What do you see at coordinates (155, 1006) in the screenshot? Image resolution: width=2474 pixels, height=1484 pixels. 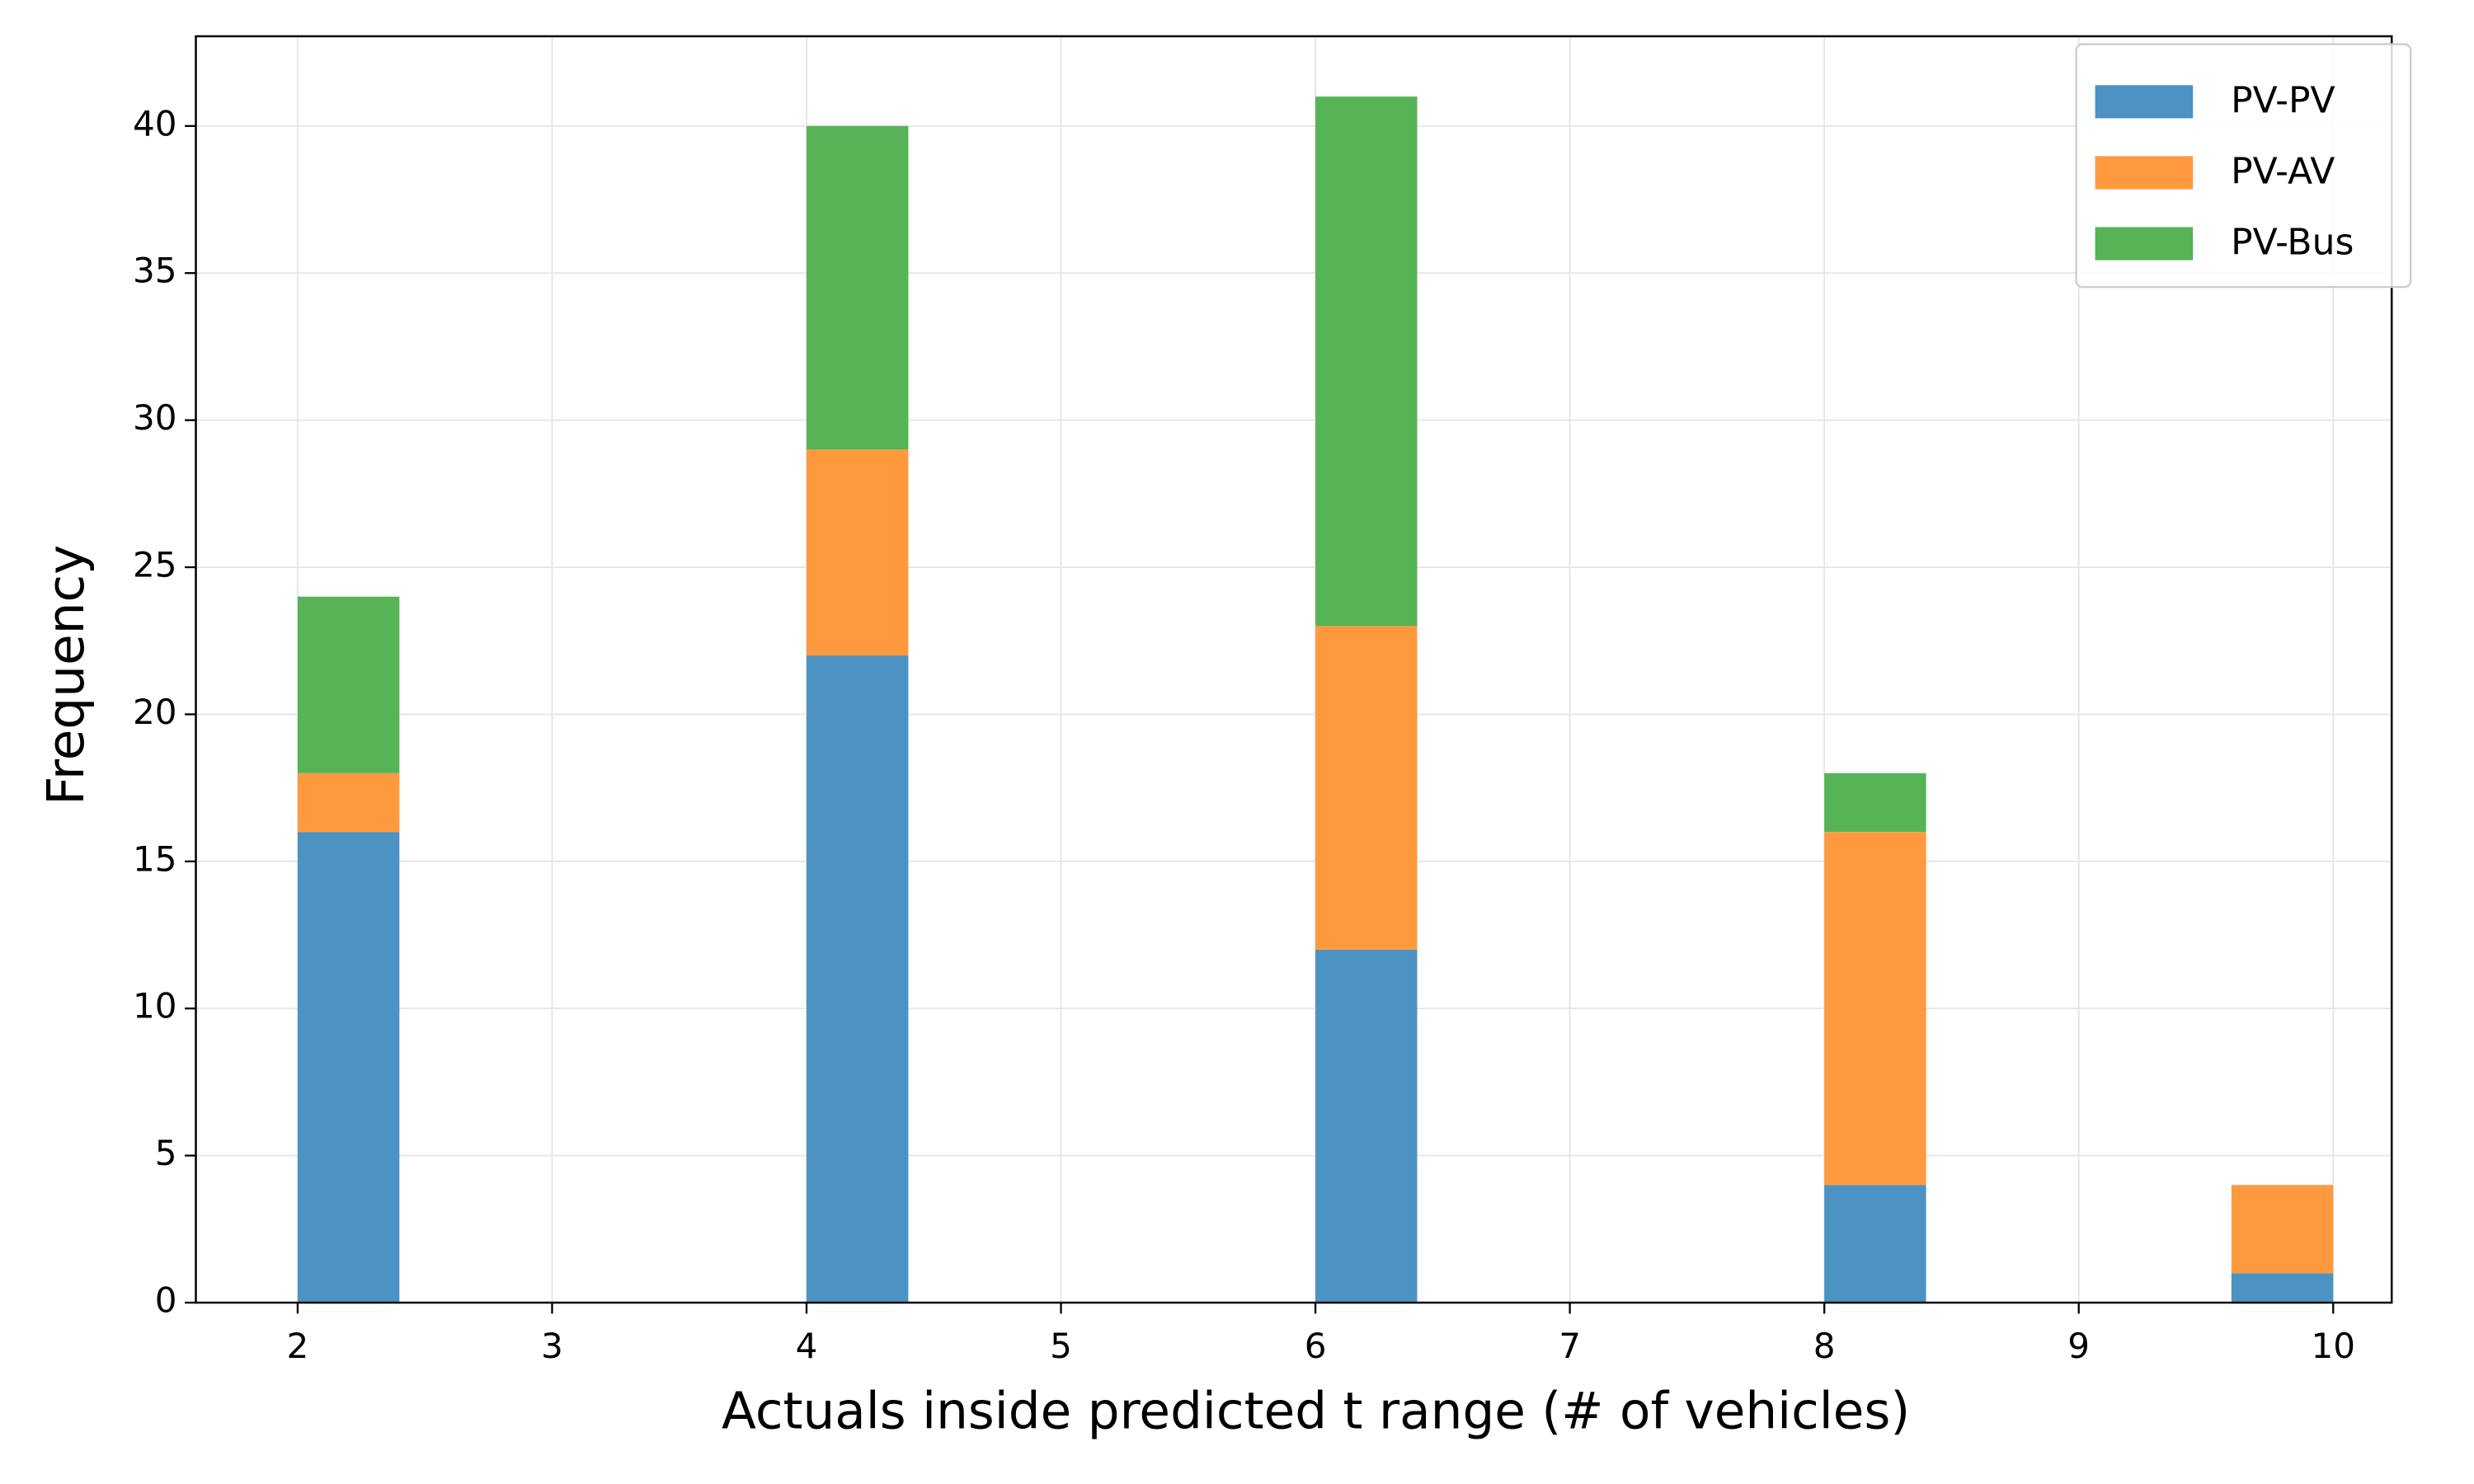 I see `y-tick-label: 10` at bounding box center [155, 1006].